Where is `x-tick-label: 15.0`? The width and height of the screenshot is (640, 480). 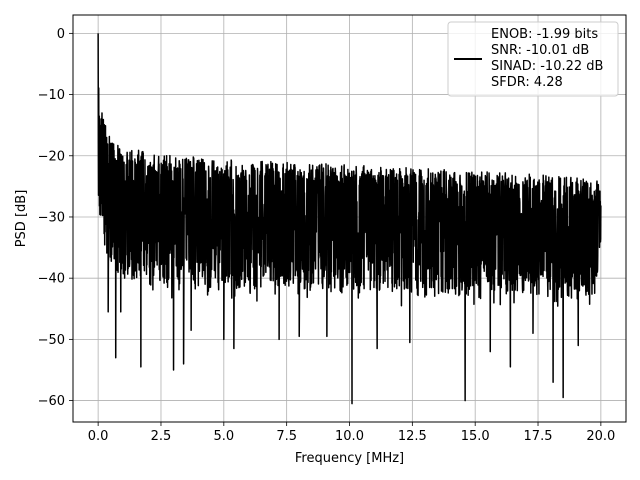 x-tick-label: 15.0 is located at coordinates (475, 436).